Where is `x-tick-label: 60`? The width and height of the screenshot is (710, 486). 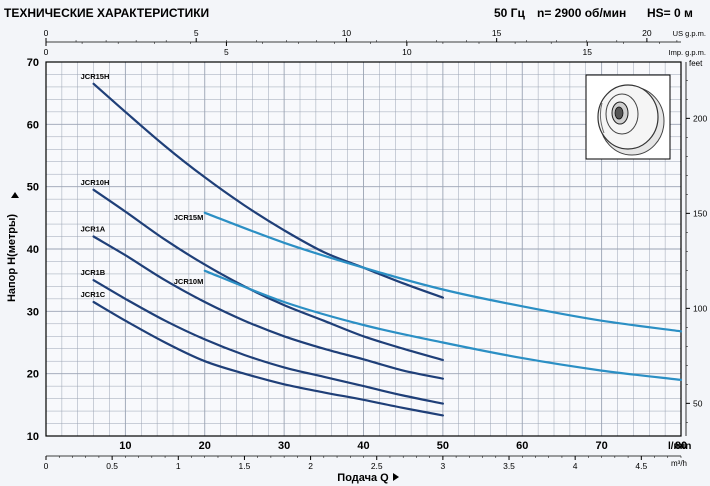 x-tick-label: 60 is located at coordinates (522, 446).